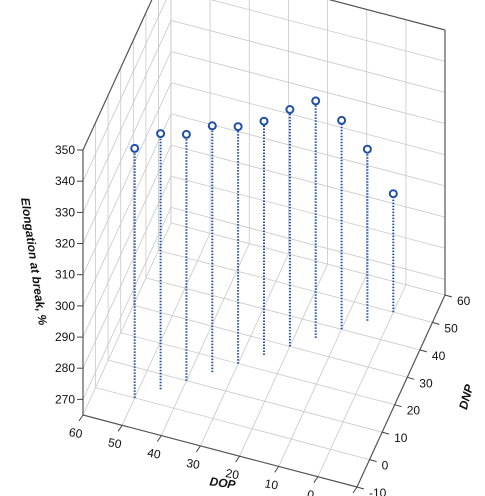  What do you see at coordinates (76, 433) in the screenshot?
I see `x-tick-label: 60` at bounding box center [76, 433].